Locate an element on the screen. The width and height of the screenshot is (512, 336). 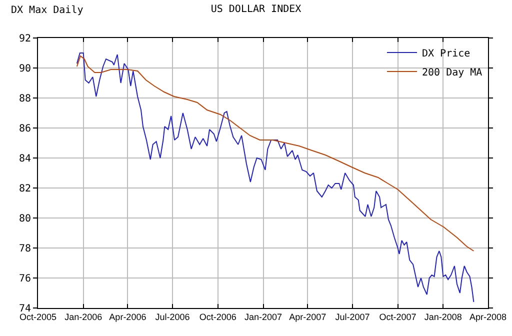
x-tick-label: Oct-2007 is located at coordinates (397, 317).